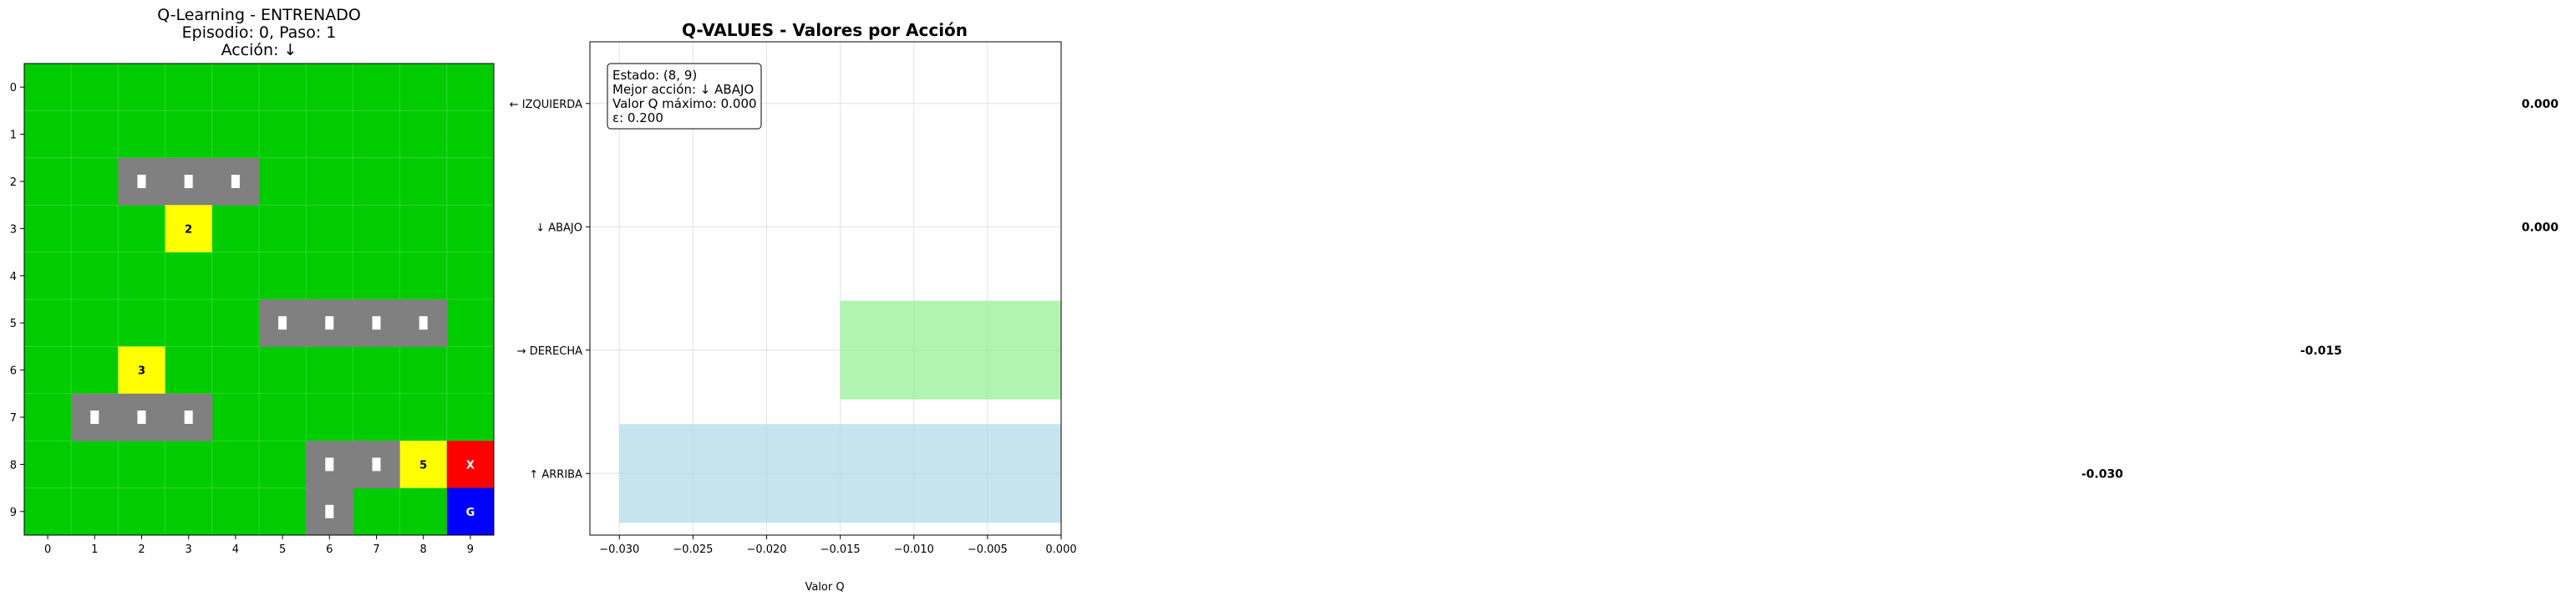 This screenshot has height=602, width=2576. I want to click on agent-label: X, so click(470, 466).